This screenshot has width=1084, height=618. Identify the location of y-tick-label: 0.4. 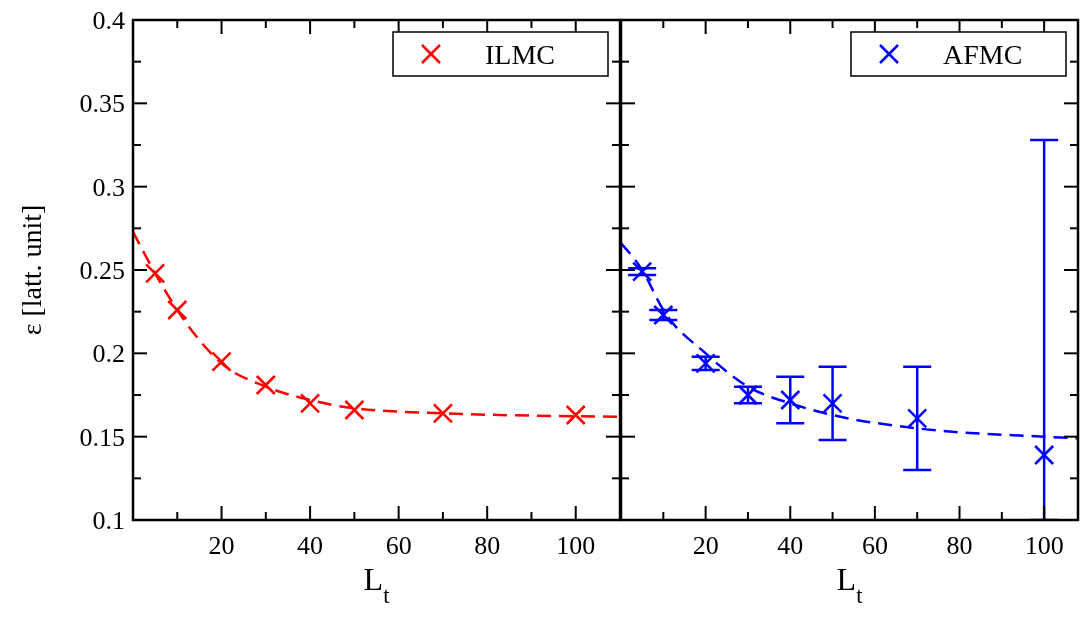
(108, 20).